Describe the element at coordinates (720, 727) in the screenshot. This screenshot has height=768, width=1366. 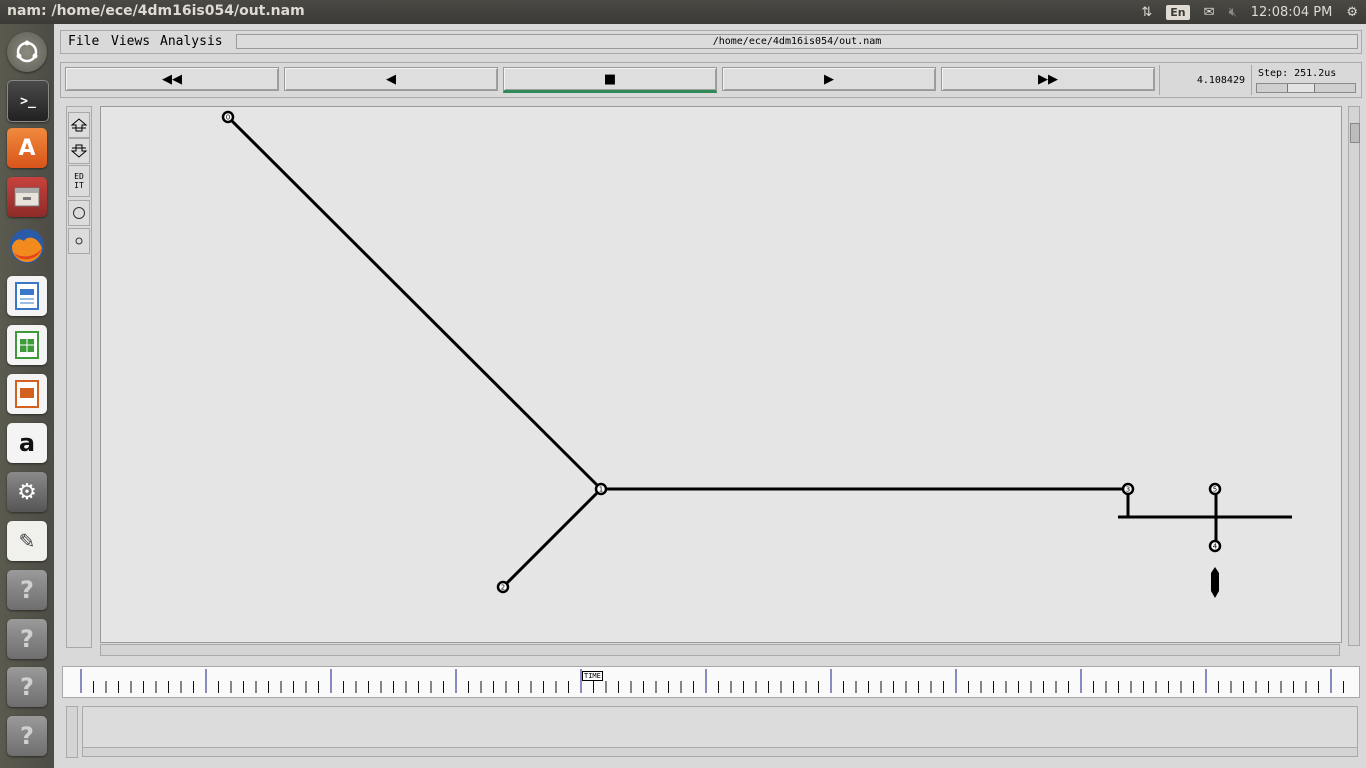
I see `annotation-panel` at that location.